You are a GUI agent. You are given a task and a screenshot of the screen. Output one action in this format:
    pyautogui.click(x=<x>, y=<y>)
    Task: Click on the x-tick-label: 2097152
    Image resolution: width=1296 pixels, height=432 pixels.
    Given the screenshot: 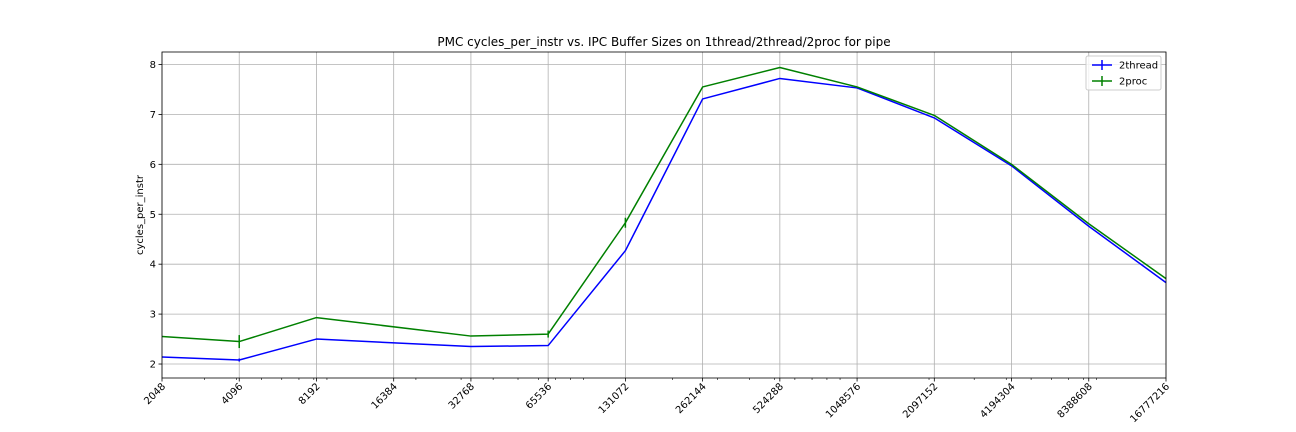 What is the action you would take?
    pyautogui.click(x=920, y=400)
    